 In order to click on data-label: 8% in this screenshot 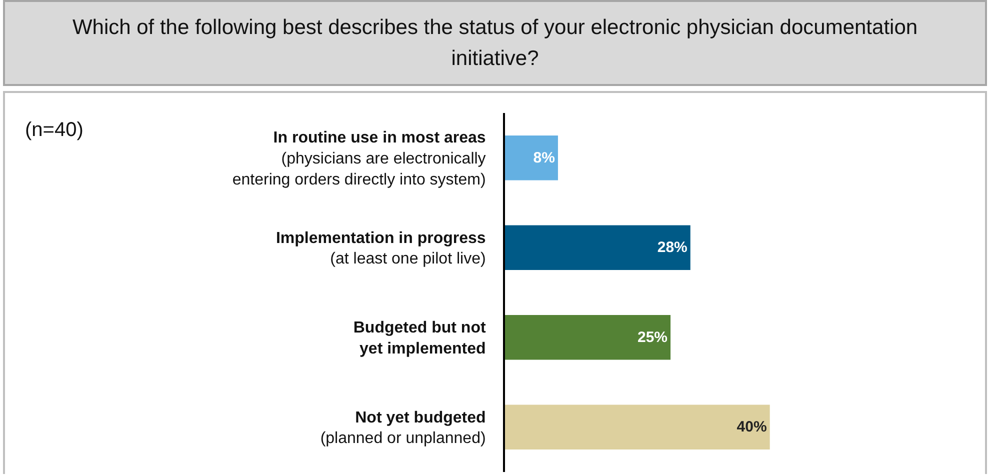, I will do `click(544, 157)`.